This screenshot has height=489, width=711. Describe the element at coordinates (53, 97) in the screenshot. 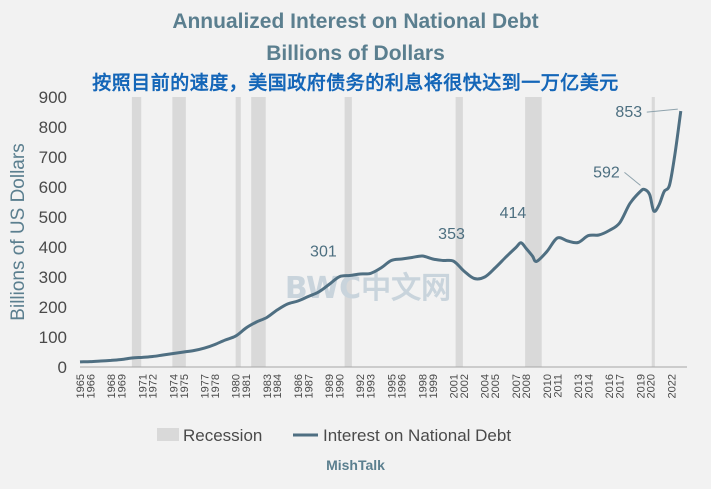

I see `y-tick-label: 900` at that location.